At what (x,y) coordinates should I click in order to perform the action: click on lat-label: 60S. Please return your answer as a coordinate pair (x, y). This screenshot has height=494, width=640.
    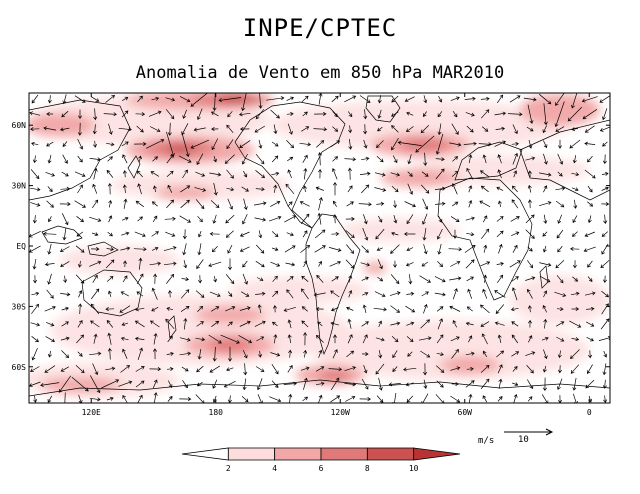
    Looking at the image, I should click on (19, 367).